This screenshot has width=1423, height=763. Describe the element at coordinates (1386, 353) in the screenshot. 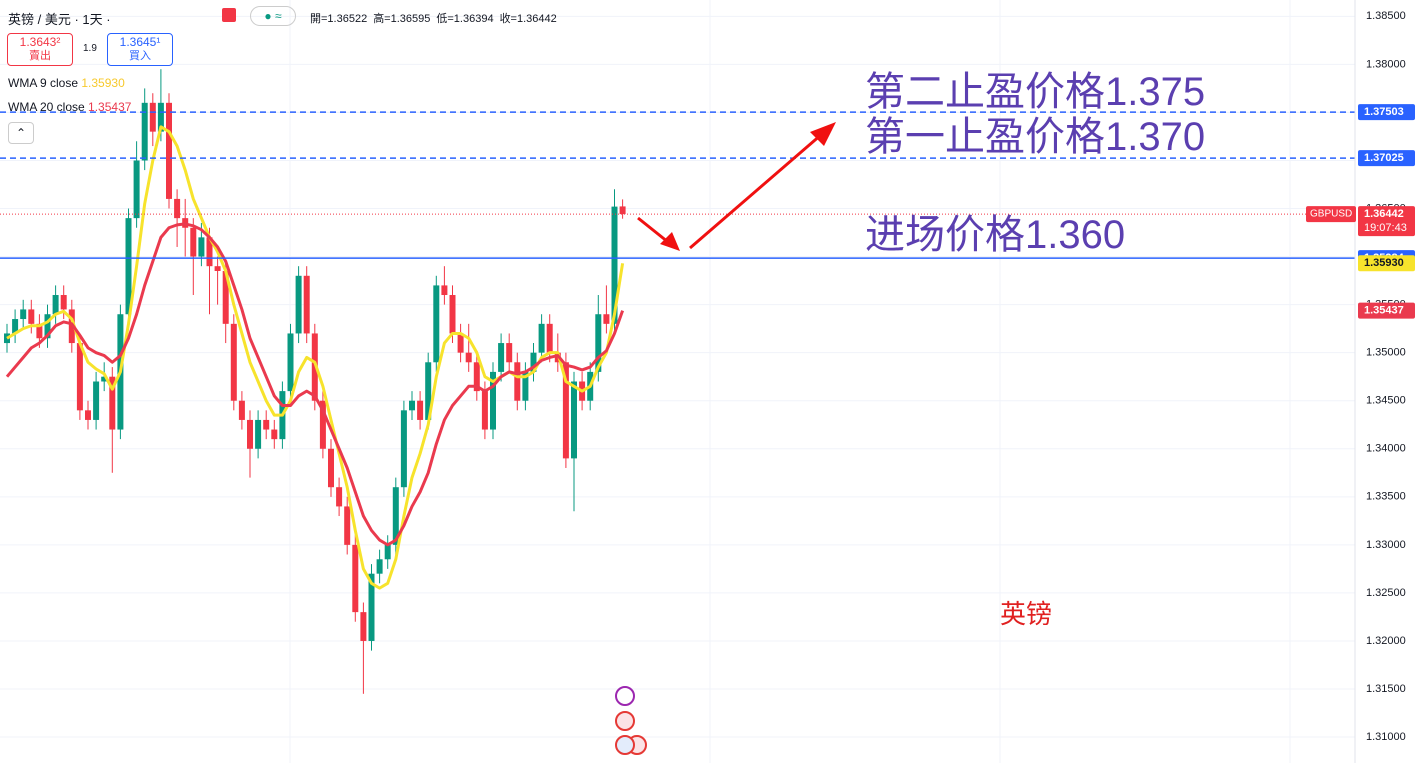

I see `y-tick-label: 1.35000` at that location.